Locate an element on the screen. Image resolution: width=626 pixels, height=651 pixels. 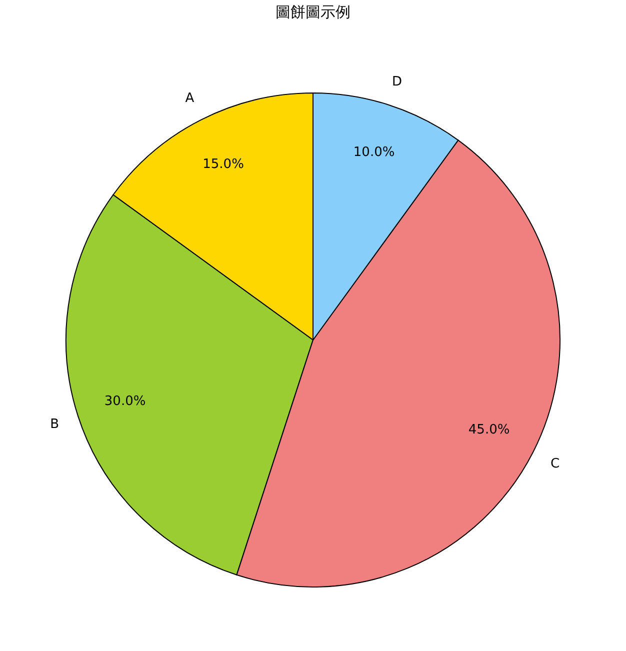
slice-label: C is located at coordinates (555, 464).